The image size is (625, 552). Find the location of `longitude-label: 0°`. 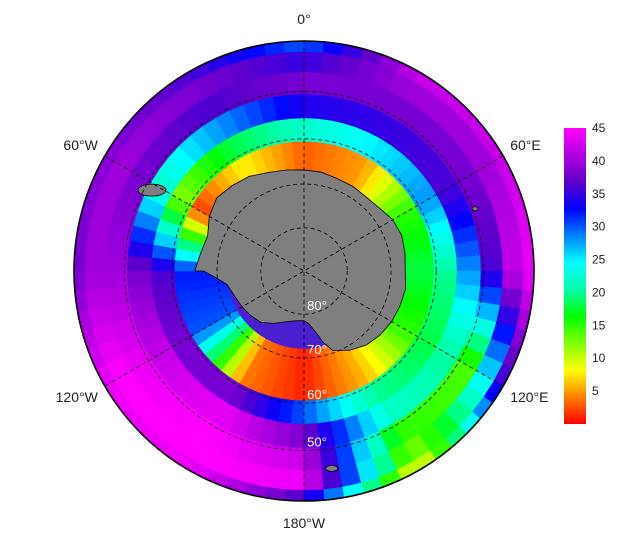

longitude-label: 0° is located at coordinates (303, 19).